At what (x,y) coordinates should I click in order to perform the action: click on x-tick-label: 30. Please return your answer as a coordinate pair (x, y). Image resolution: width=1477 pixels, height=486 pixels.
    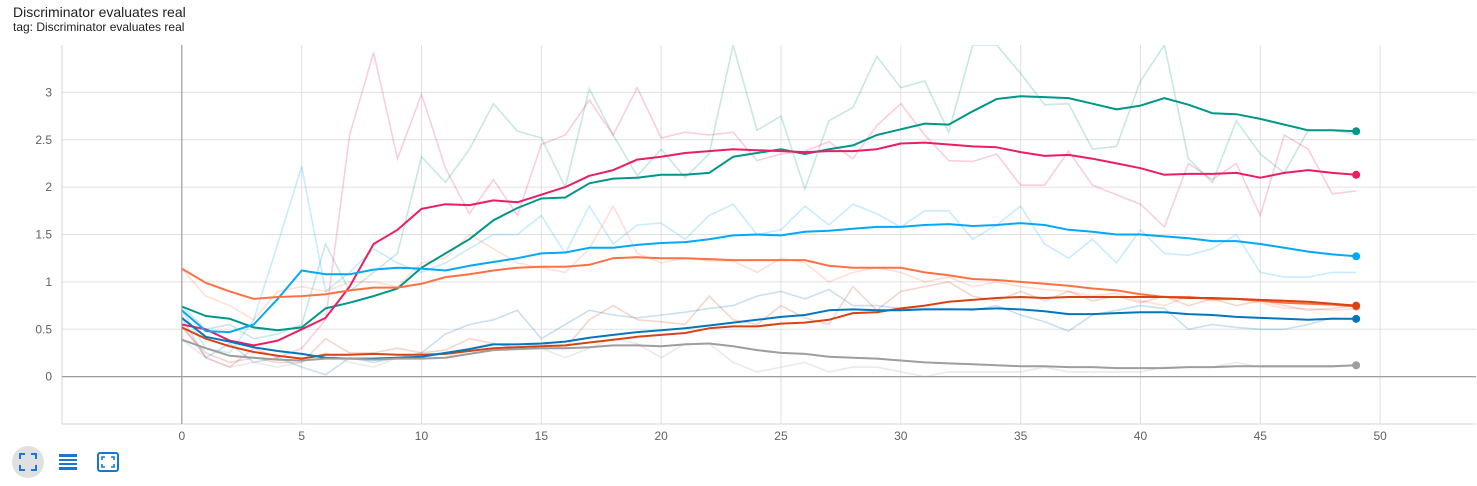
    Looking at the image, I should click on (901, 434).